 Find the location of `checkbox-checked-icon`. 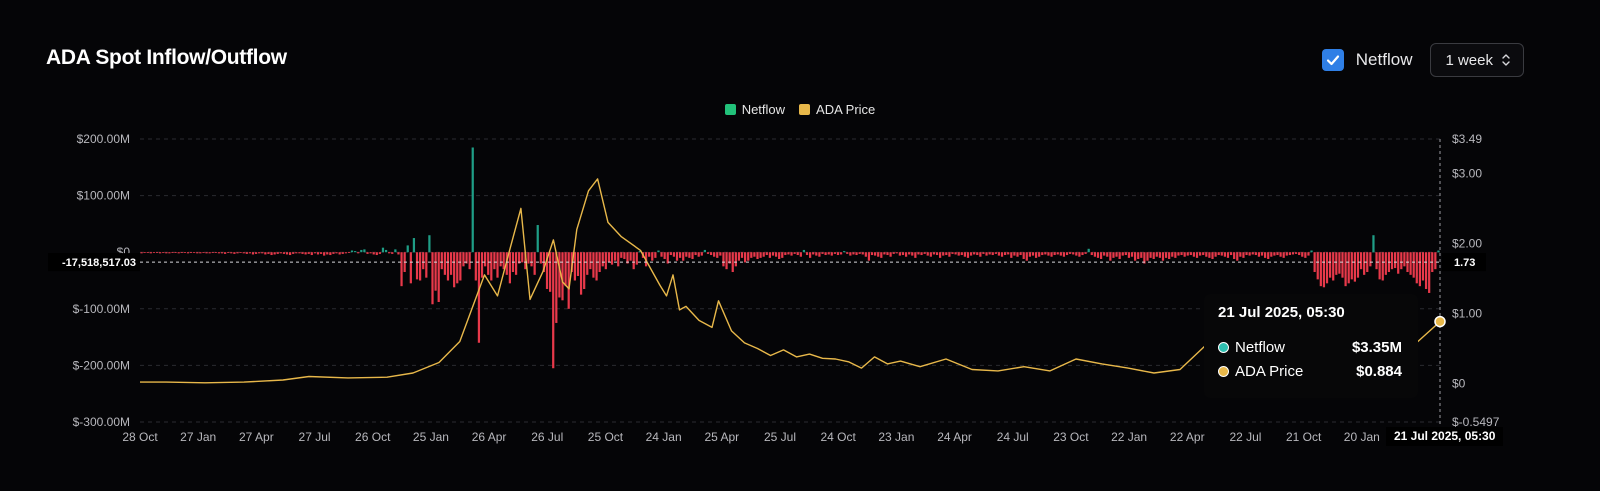

checkbox-checked-icon is located at coordinates (1332, 60).